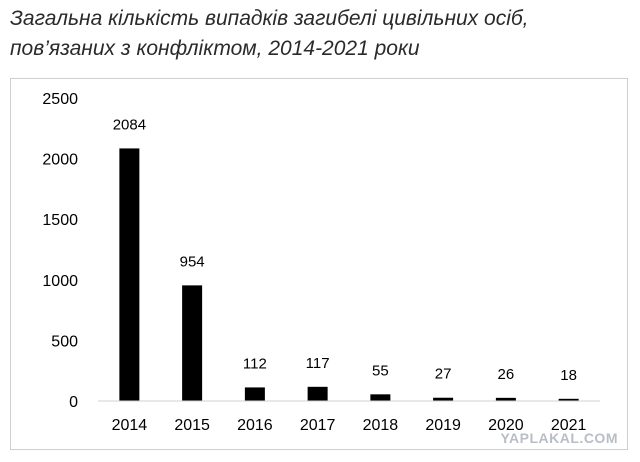 The image size is (640, 462). What do you see at coordinates (568, 375) in the screenshot?
I see `data-label-2021: 18` at bounding box center [568, 375].